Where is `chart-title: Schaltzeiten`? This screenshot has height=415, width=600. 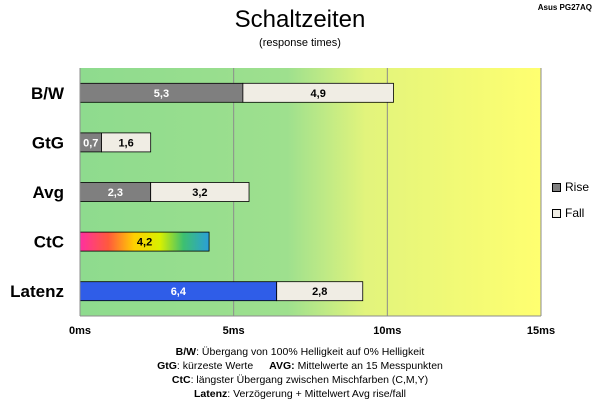
chart-title: Schaltzeiten is located at coordinates (300, 19).